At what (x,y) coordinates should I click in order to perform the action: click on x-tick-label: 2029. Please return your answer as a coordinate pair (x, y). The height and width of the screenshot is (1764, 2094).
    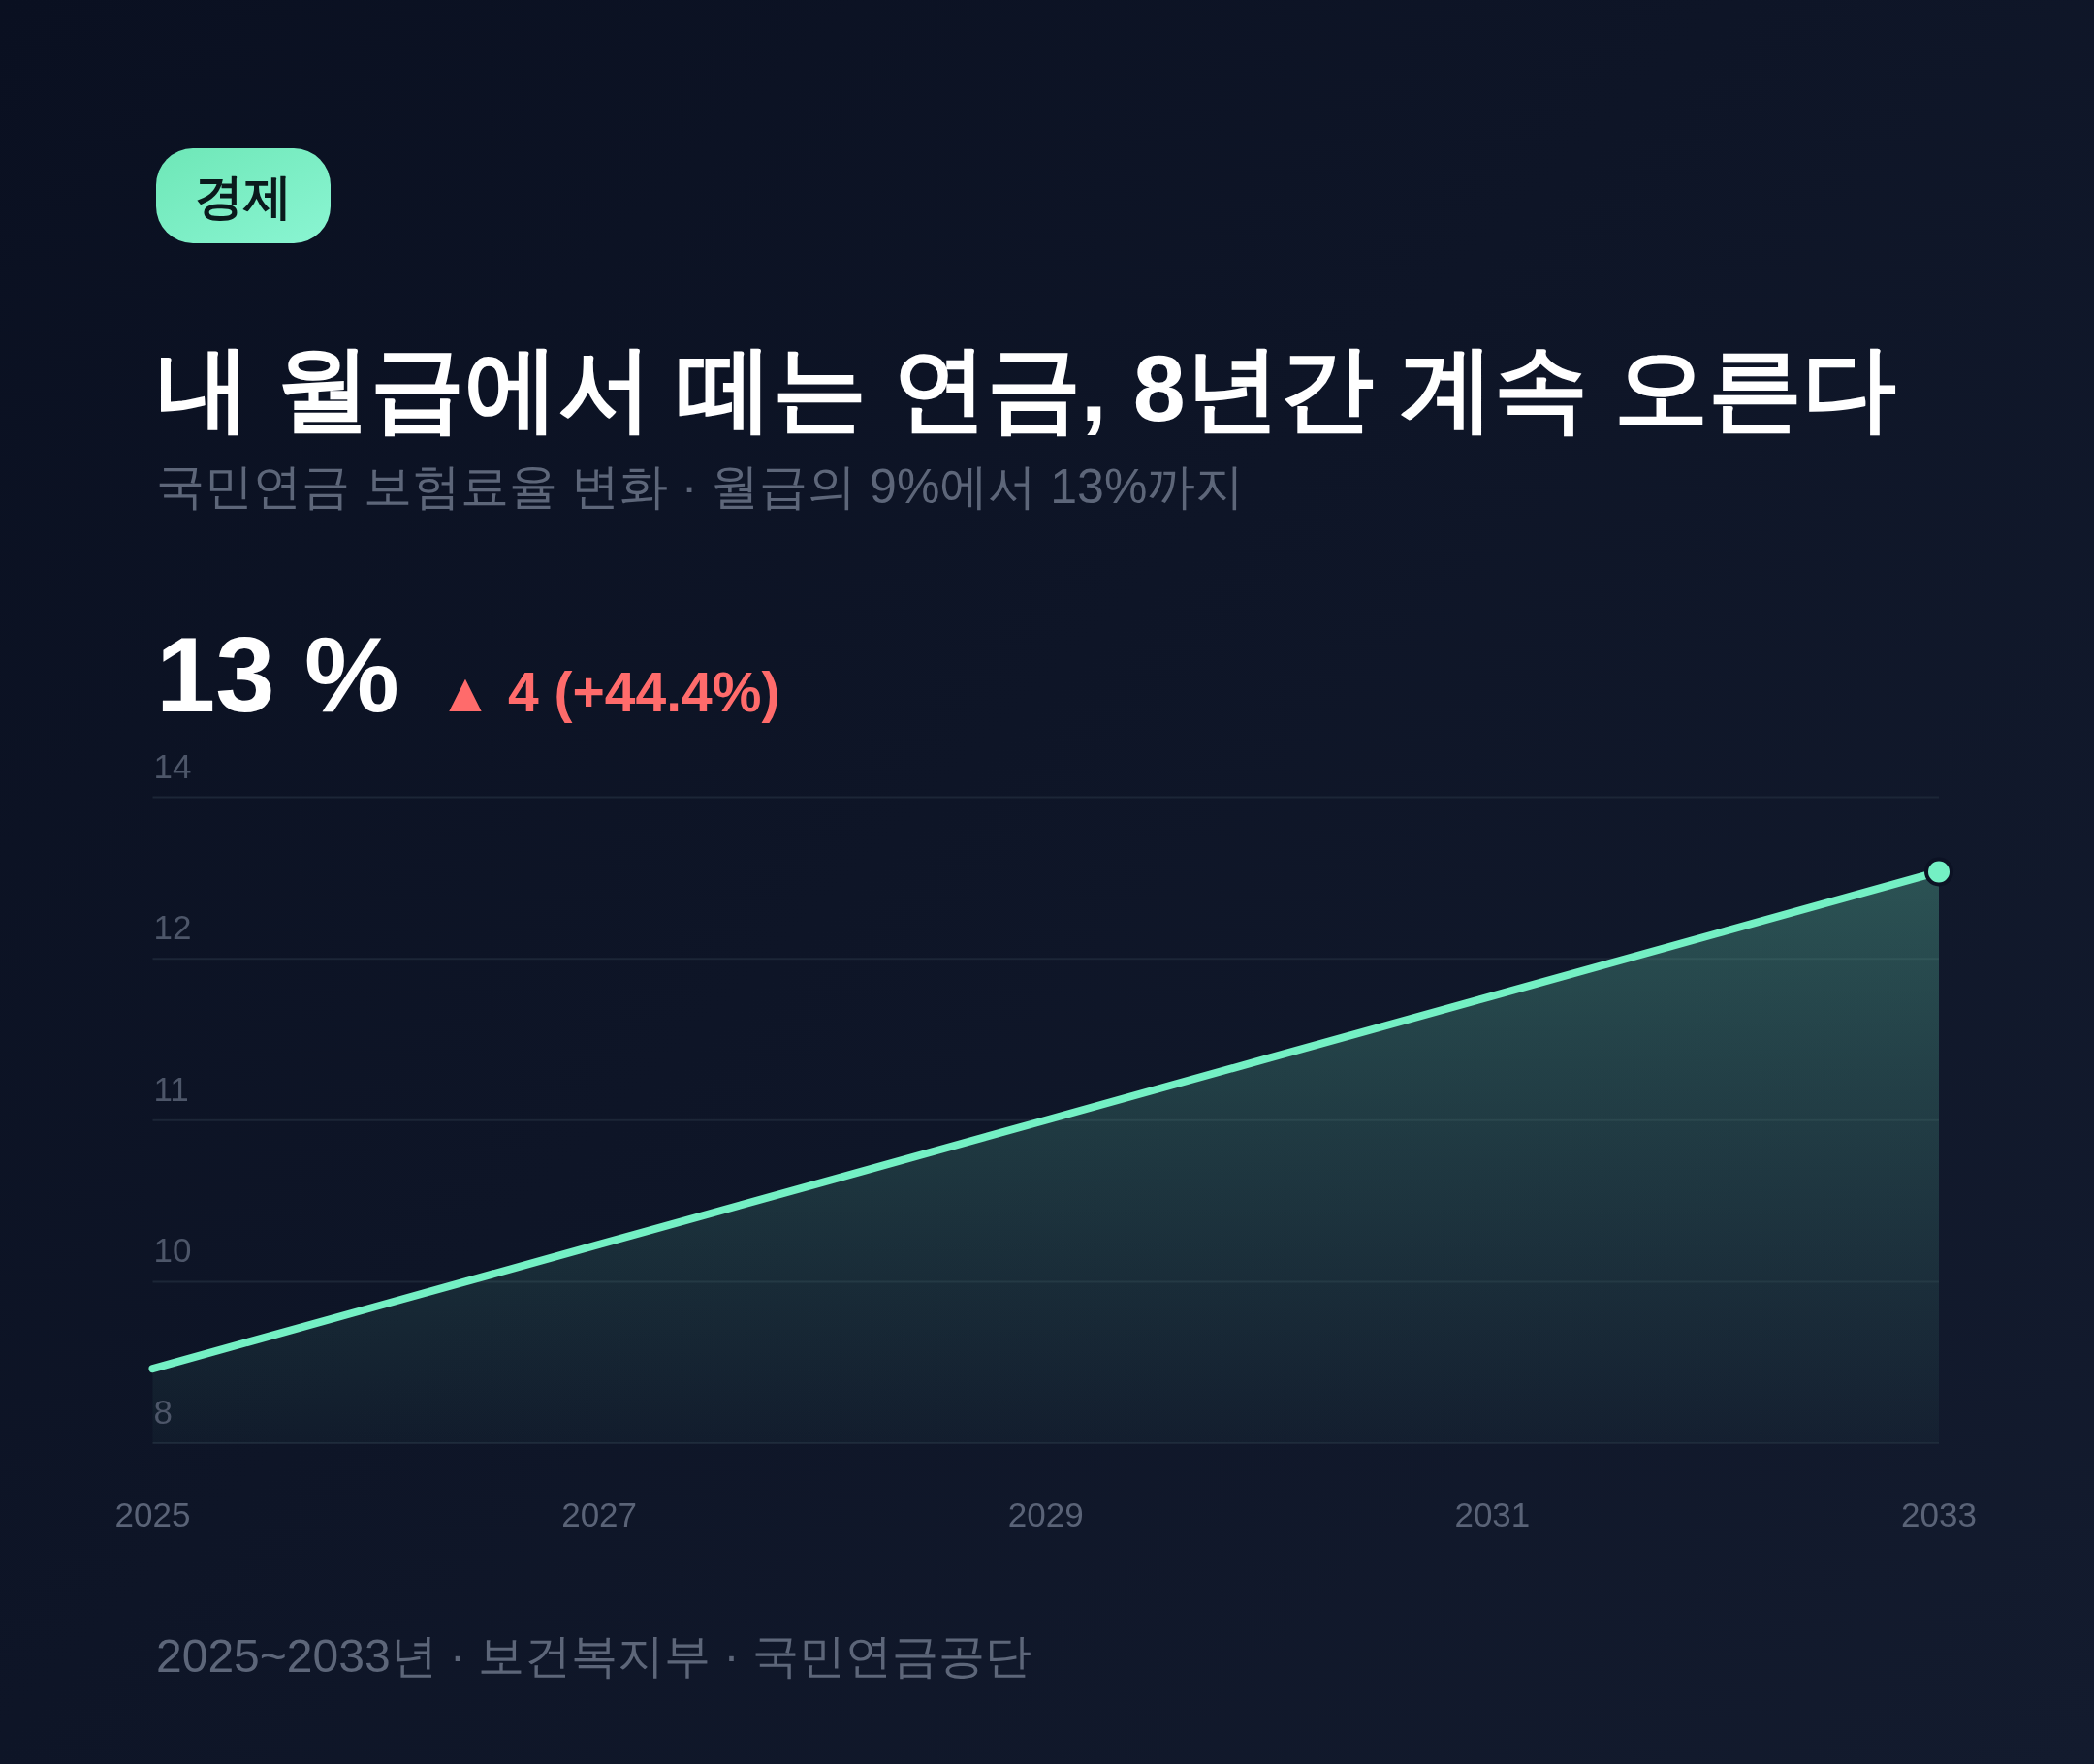
    Looking at the image, I should click on (1045, 1515).